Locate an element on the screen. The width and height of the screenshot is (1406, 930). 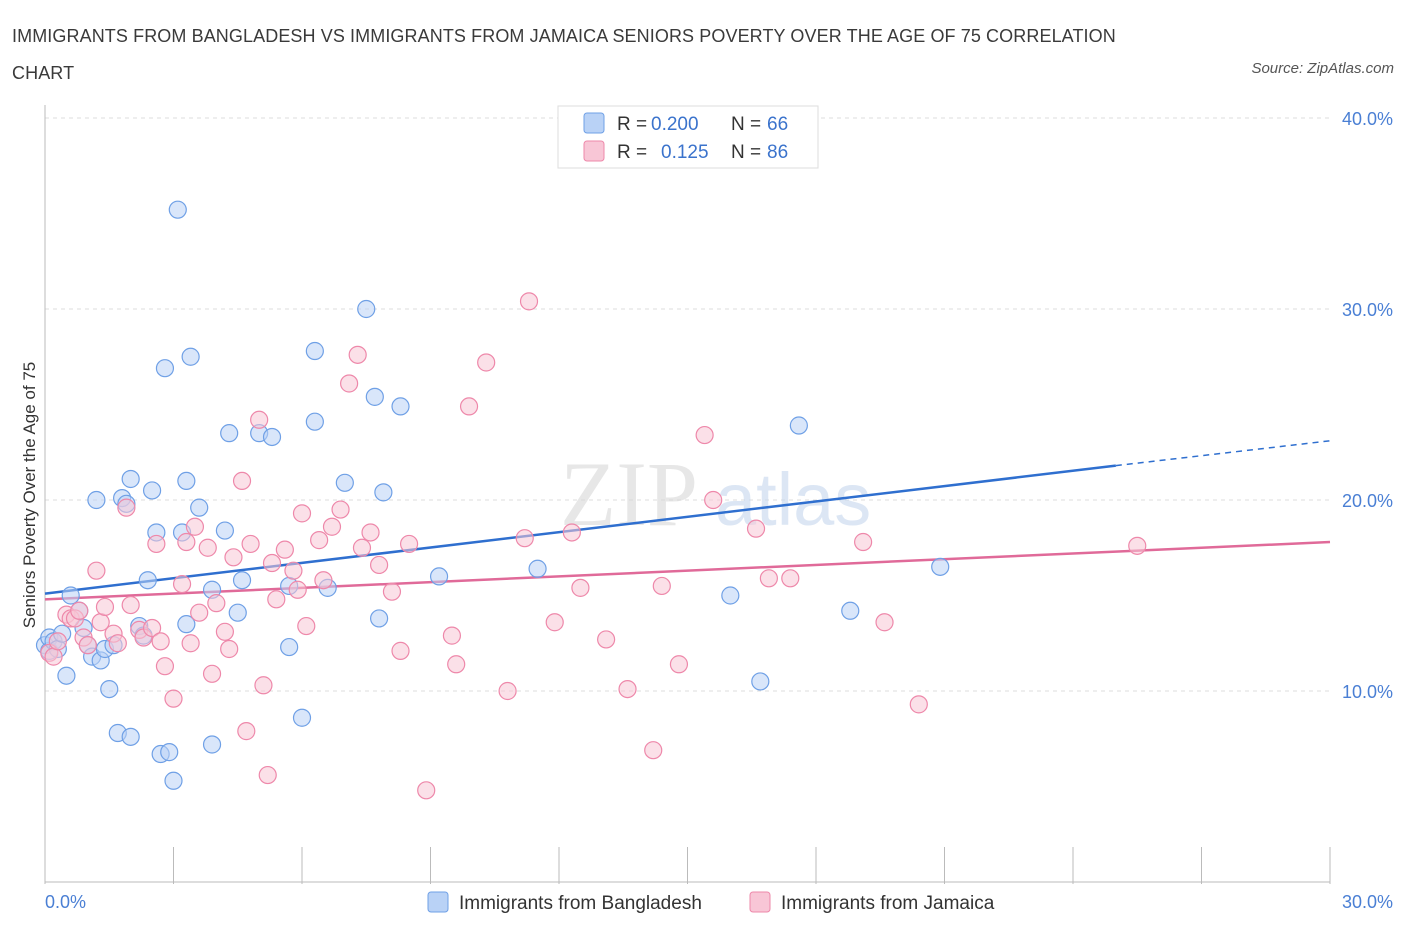
y-tick-label: 10.0% is located at coordinates (1367, 692).